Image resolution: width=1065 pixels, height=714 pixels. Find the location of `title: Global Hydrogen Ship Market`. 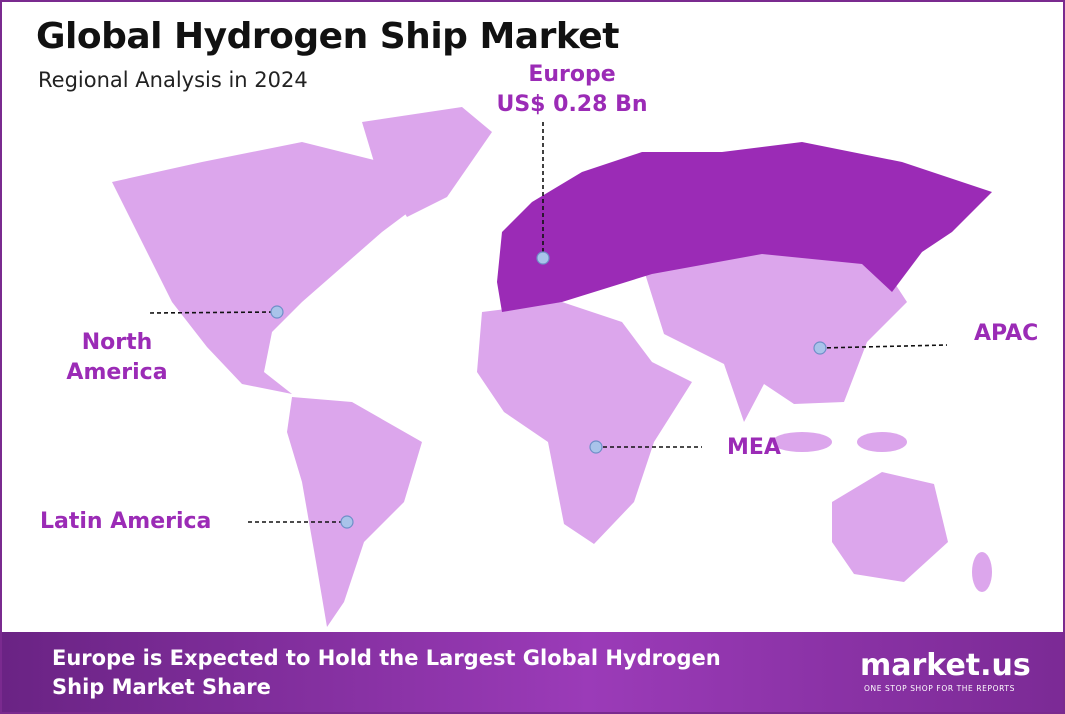

title: Global Hydrogen Ship Market is located at coordinates (327, 36).